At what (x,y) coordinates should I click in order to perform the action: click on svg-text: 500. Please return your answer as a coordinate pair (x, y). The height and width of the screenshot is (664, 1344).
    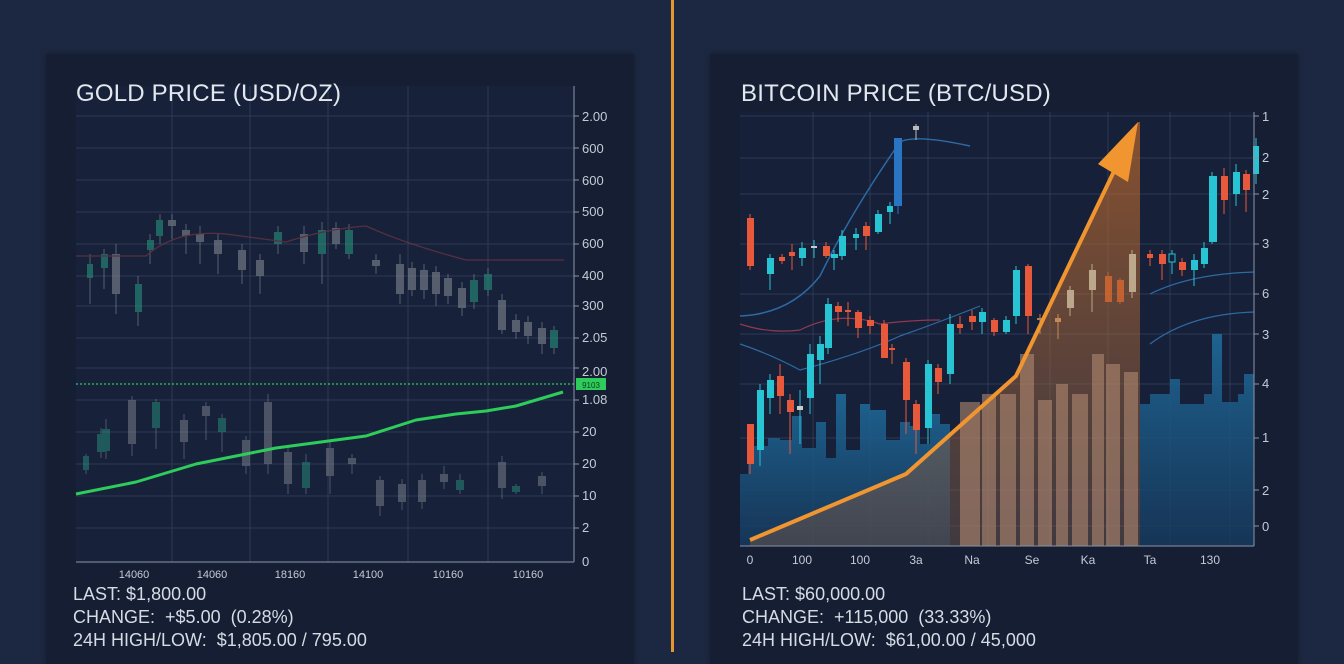
    Looking at the image, I should click on (593, 211).